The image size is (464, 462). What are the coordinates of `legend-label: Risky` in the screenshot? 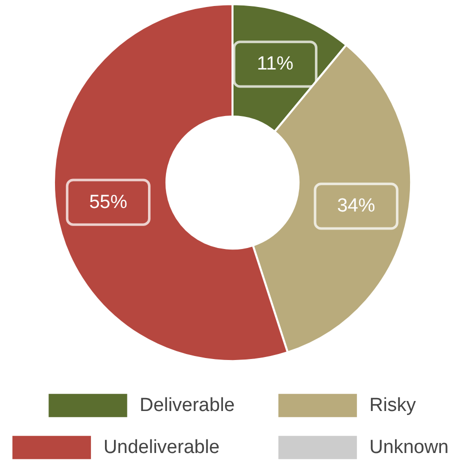 It's located at (392, 405).